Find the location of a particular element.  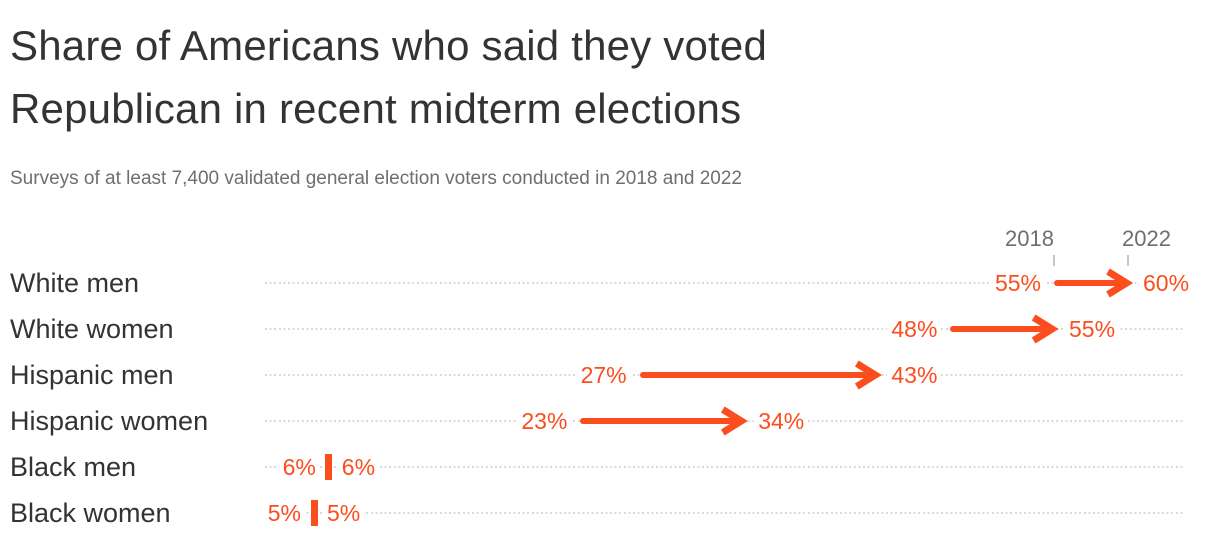

value-label-2018: 23% is located at coordinates (544, 421).